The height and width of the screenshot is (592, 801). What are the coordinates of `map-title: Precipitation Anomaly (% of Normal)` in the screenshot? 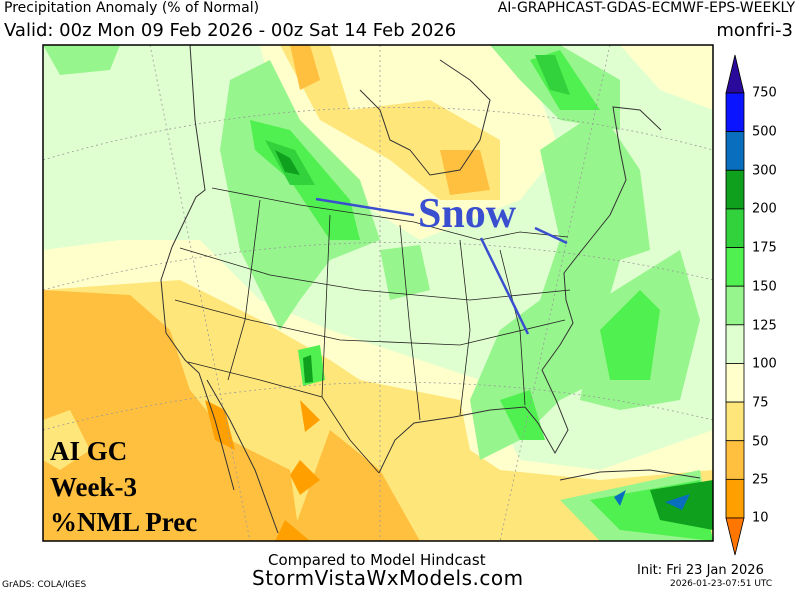 It's located at (132, 8).